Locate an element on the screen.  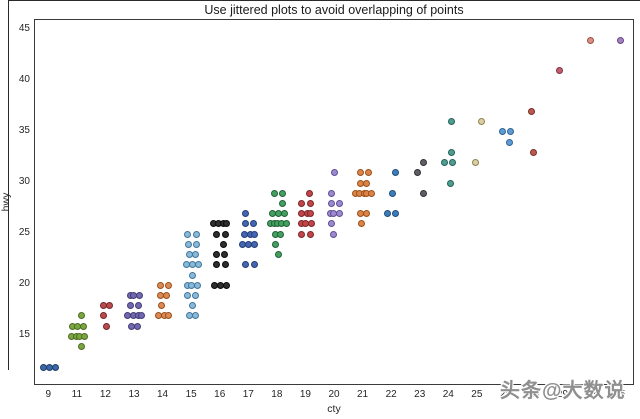
x-tick-label: 14 is located at coordinates (163, 394).